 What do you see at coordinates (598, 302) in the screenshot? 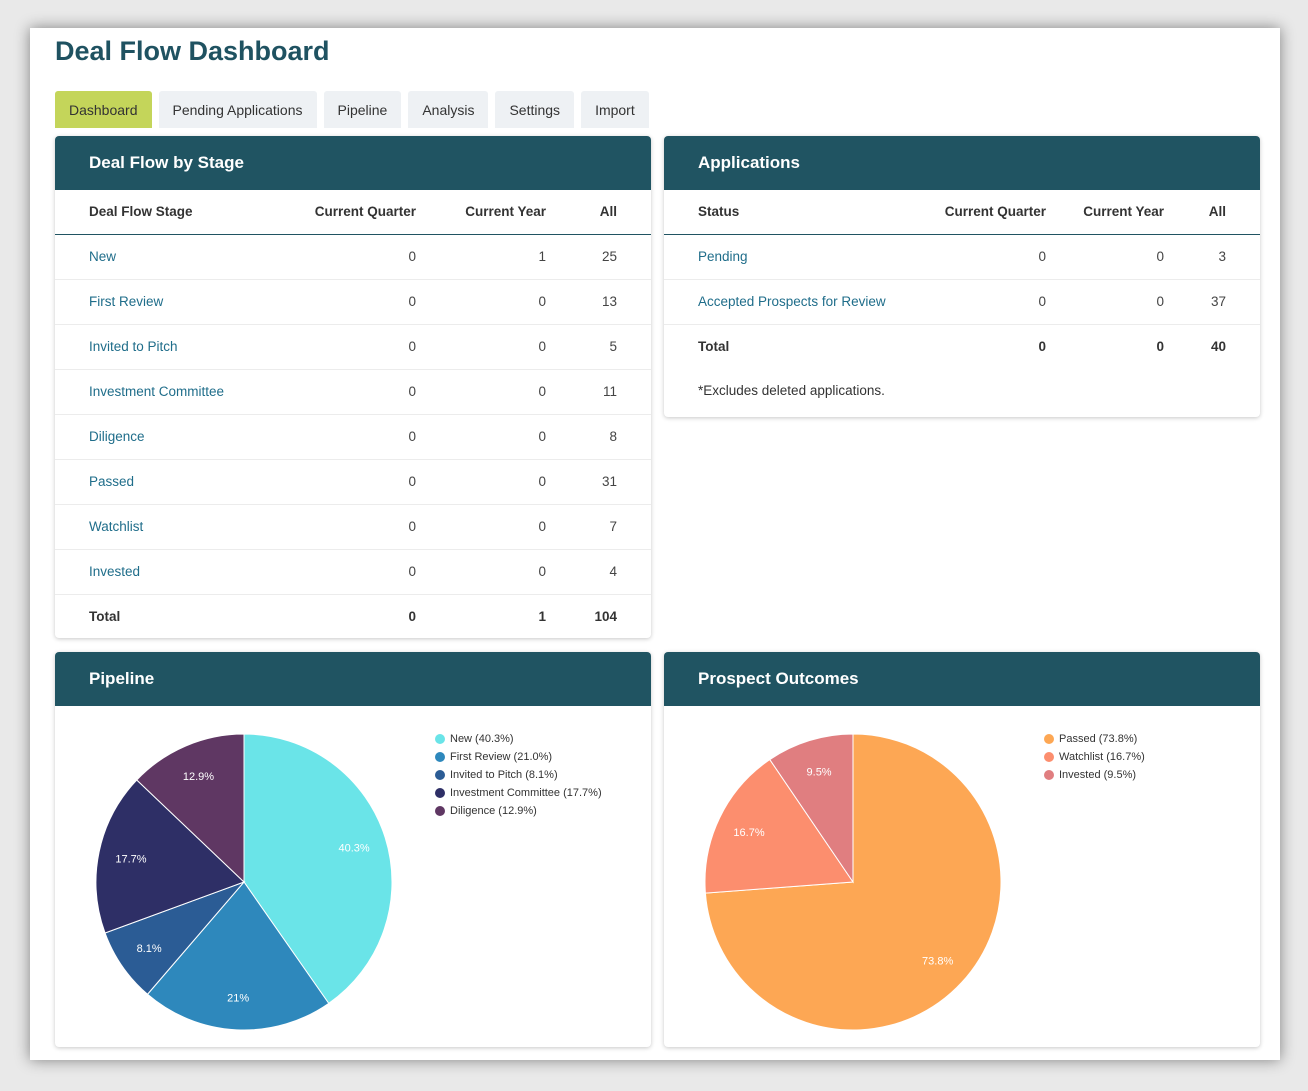
I see `cell-all: 13` at bounding box center [598, 302].